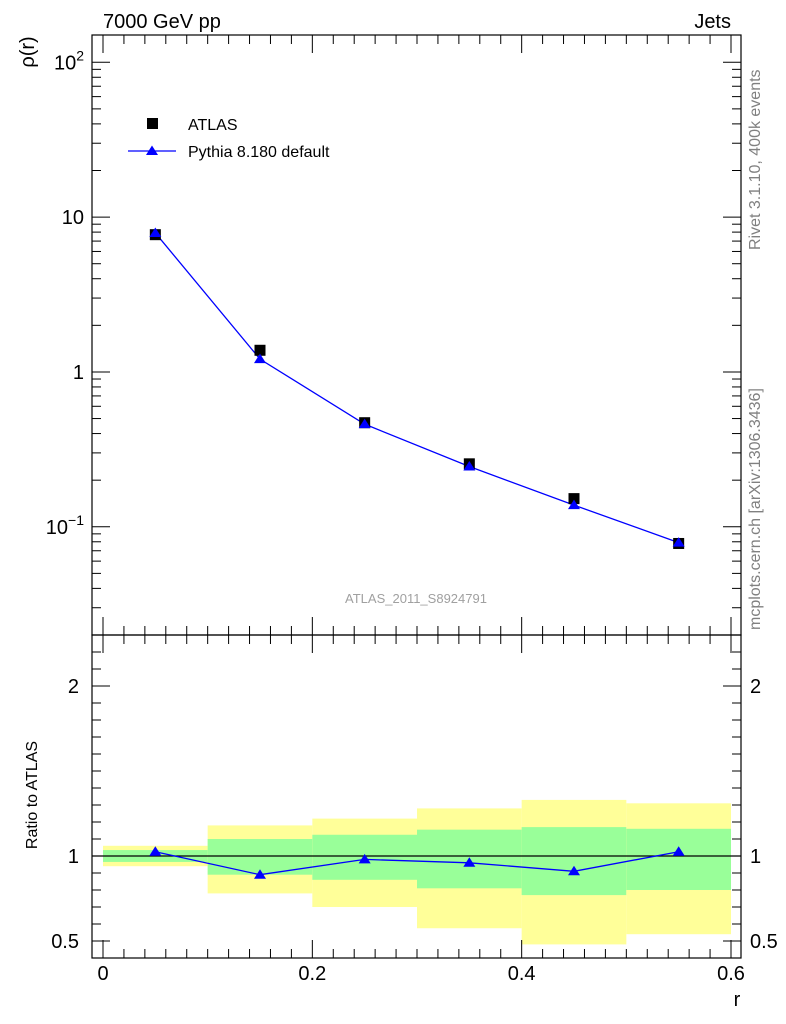  I want to click on legend-atlas-label: ATLAS, so click(213, 125).